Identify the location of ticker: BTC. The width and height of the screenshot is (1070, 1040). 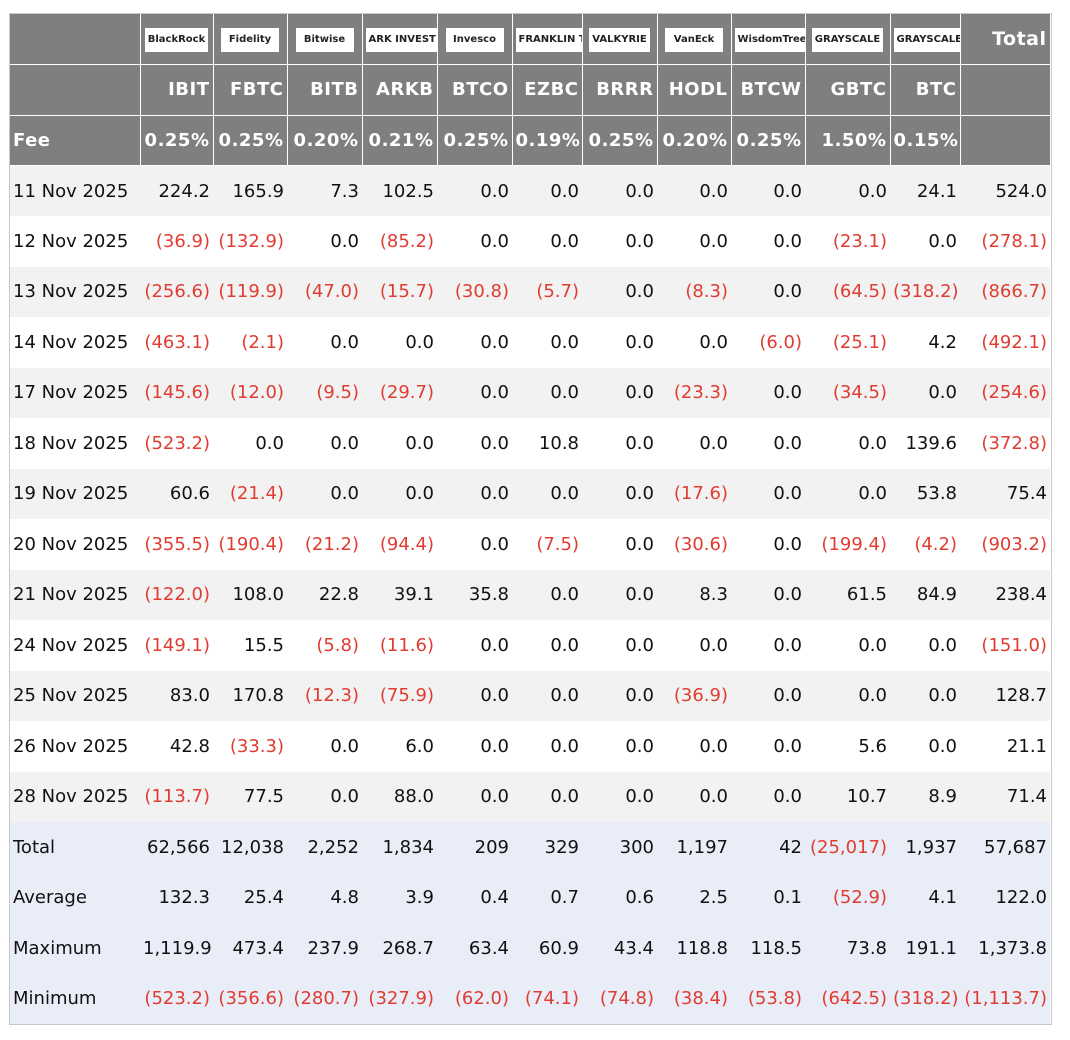
(925, 90).